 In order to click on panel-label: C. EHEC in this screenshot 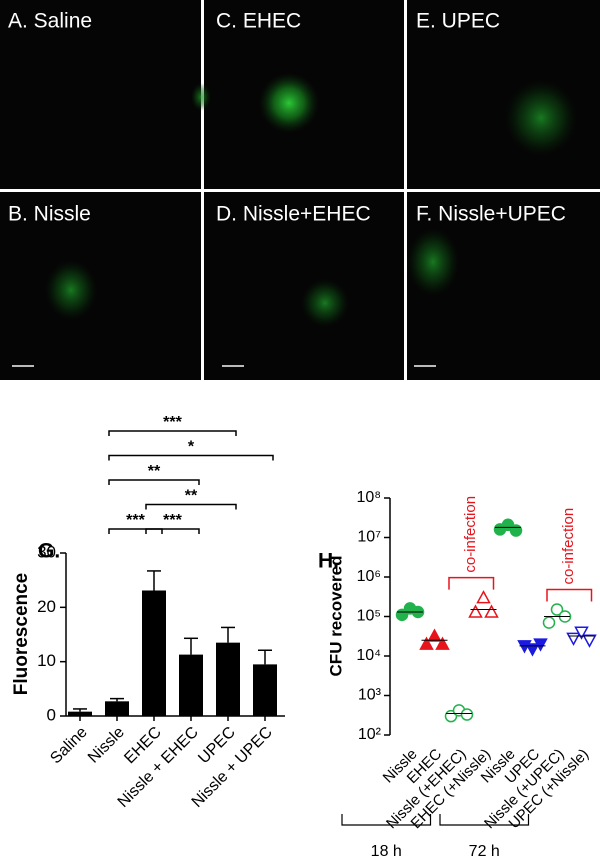, I will do `click(258, 21)`.